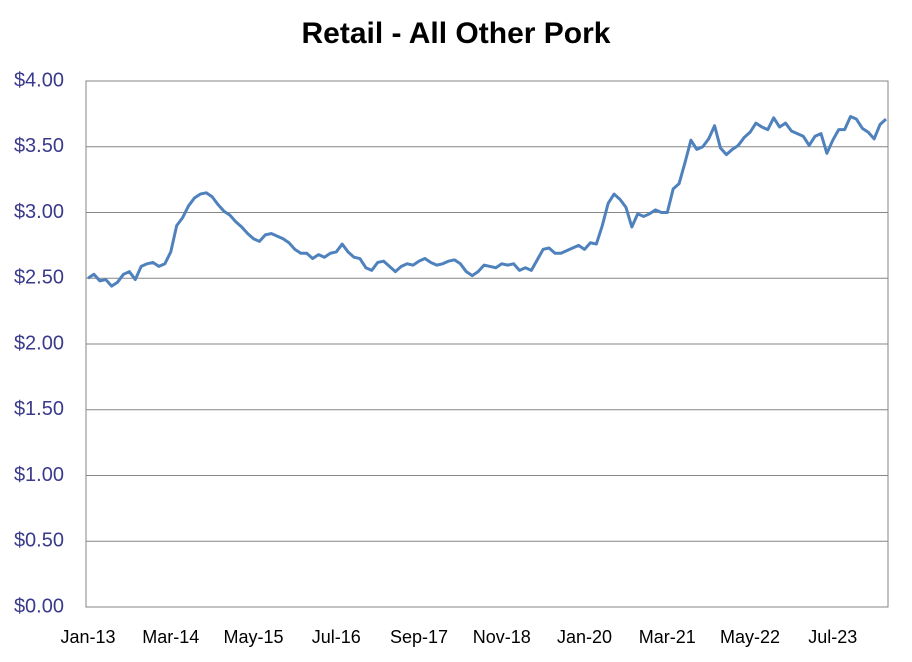  What do you see at coordinates (456, 33) in the screenshot?
I see `chart-title: Retail - All Other Pork` at bounding box center [456, 33].